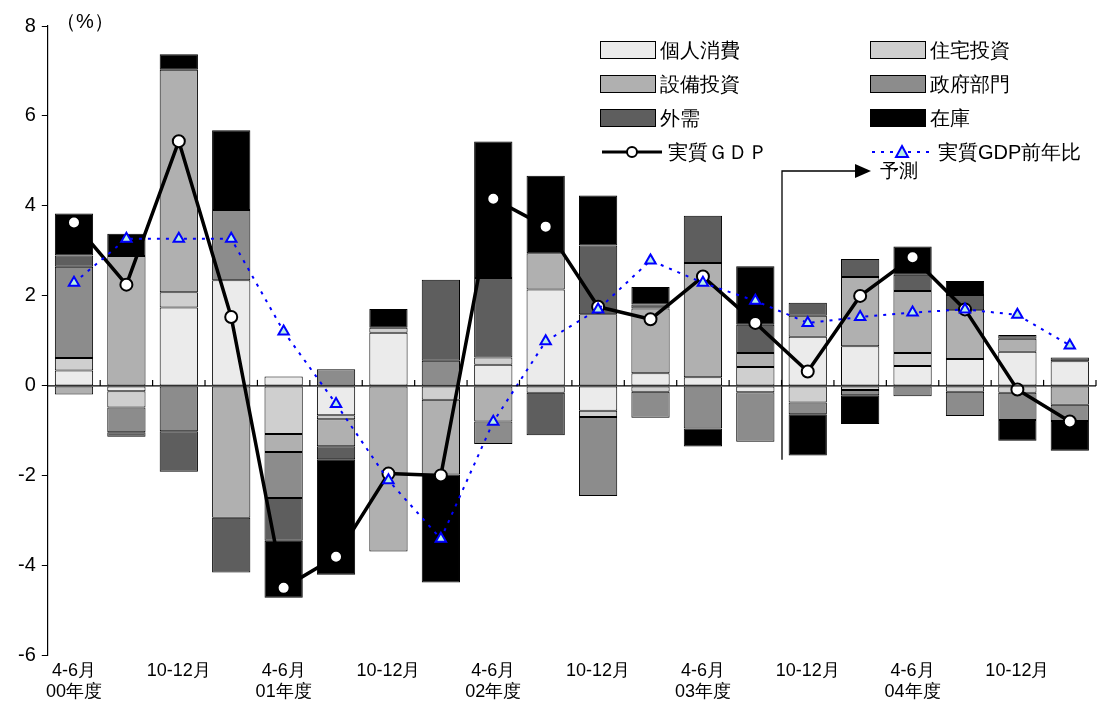 The width and height of the screenshot is (1104, 709). I want to click on y-tick-label: -4, so click(26, 564).